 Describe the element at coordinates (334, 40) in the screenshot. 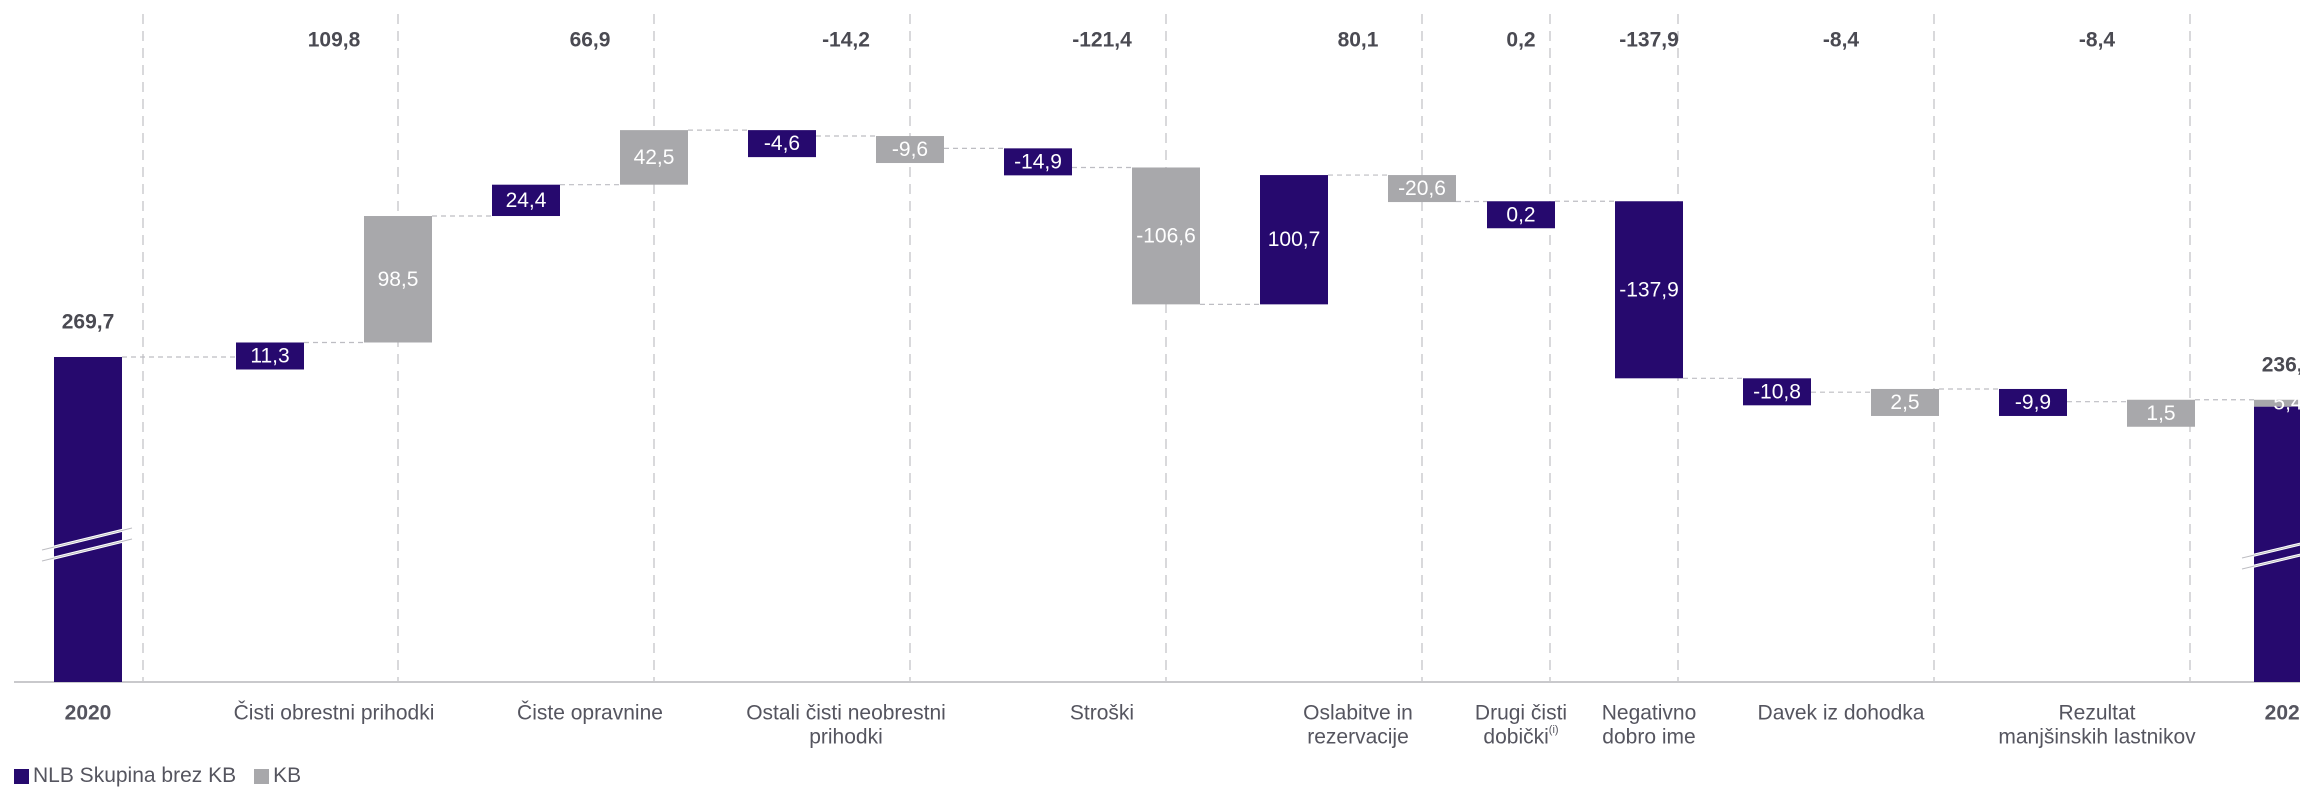

I see `group-total-0: 109,8` at that location.